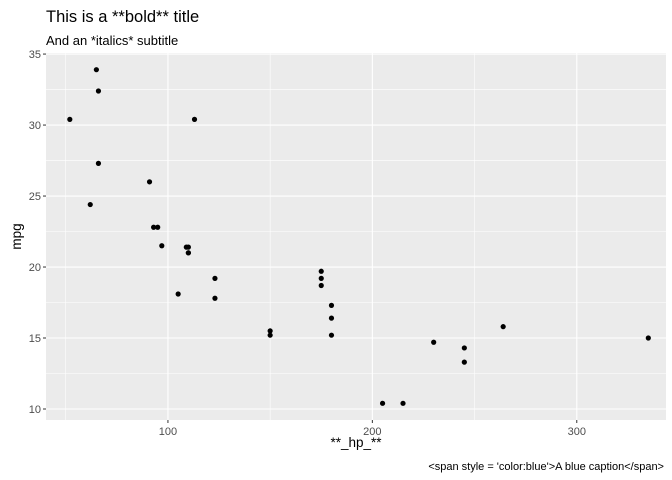  What do you see at coordinates (35, 410) in the screenshot?
I see `y-tick-label: 10` at bounding box center [35, 410].